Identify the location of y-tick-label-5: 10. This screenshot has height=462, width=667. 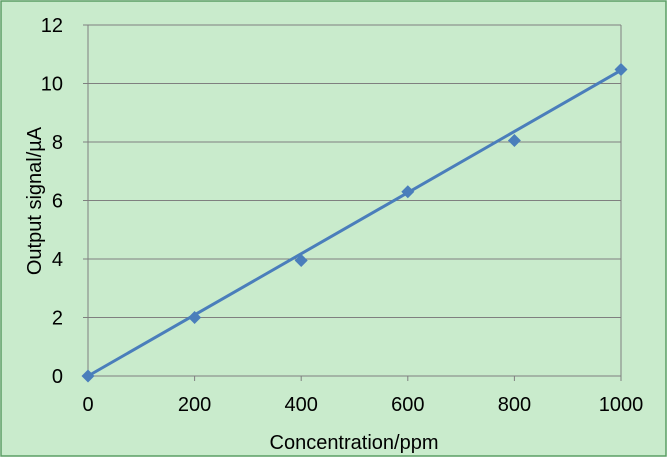
(52, 85).